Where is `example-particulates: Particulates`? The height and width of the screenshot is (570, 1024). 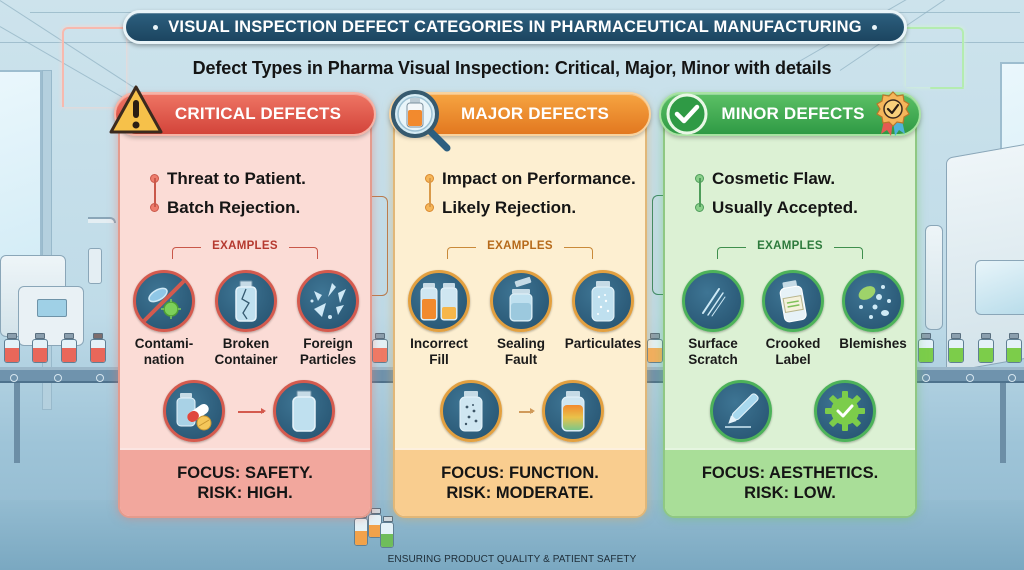
example-particulates: Particulates is located at coordinates (603, 311).